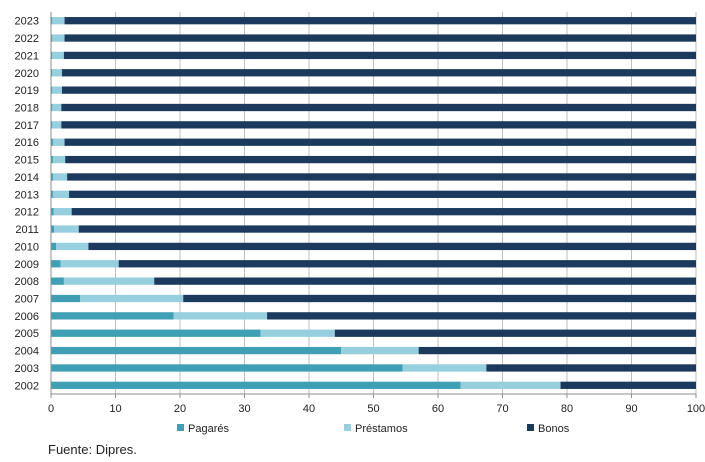  Describe the element at coordinates (27, 213) in the screenshot. I see `y-tick-label-2012: 2012` at that location.